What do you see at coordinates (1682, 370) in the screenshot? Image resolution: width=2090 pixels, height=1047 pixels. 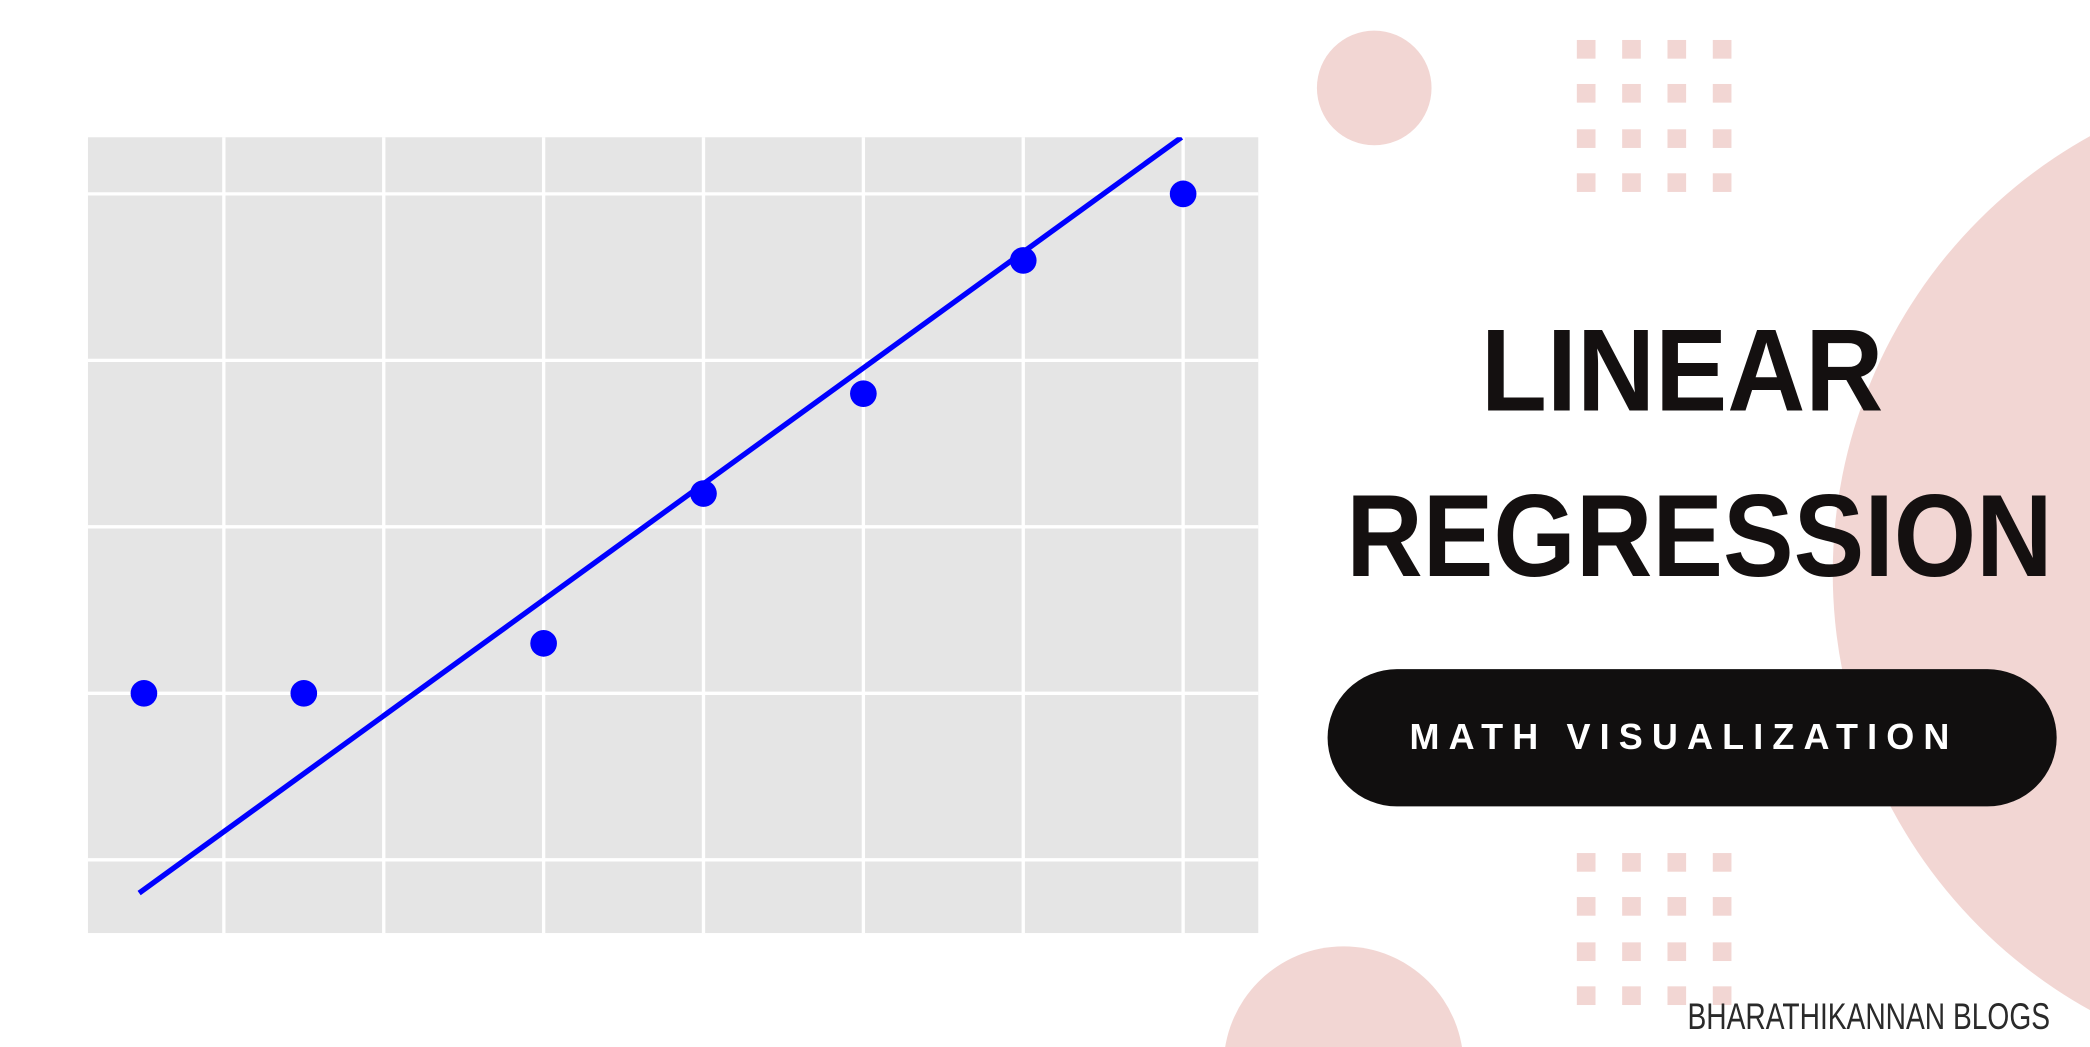 I see `title-line: LINEAR` at bounding box center [1682, 370].